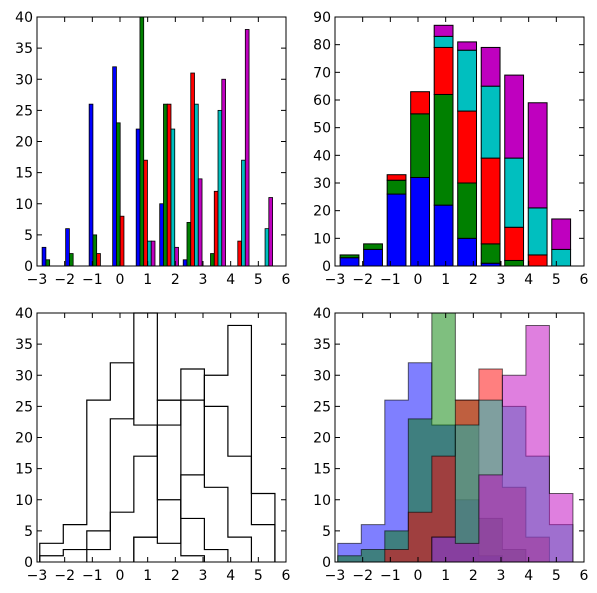  I want to click on x-tick-label: 0, so click(418, 280).